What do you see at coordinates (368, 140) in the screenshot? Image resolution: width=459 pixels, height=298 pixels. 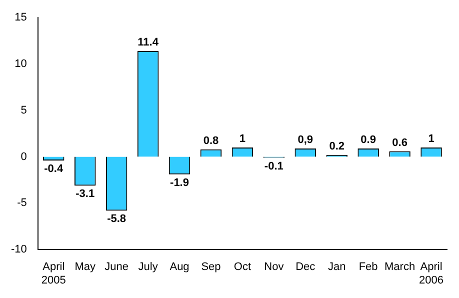 I see `data-label: 0.9` at bounding box center [368, 140].